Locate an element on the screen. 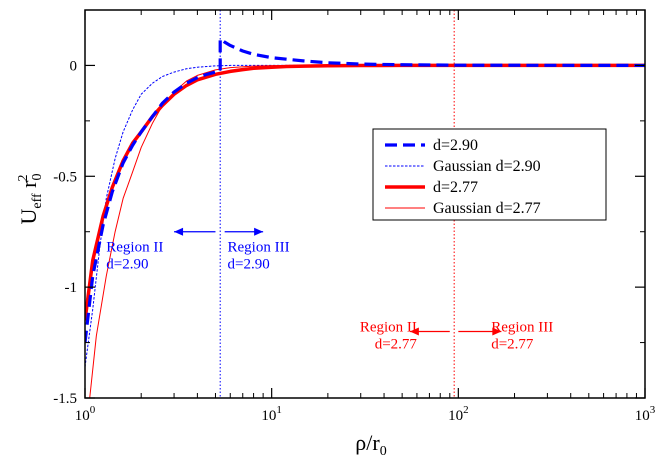  y-tick-label: -0.5 is located at coordinates (65, 177).